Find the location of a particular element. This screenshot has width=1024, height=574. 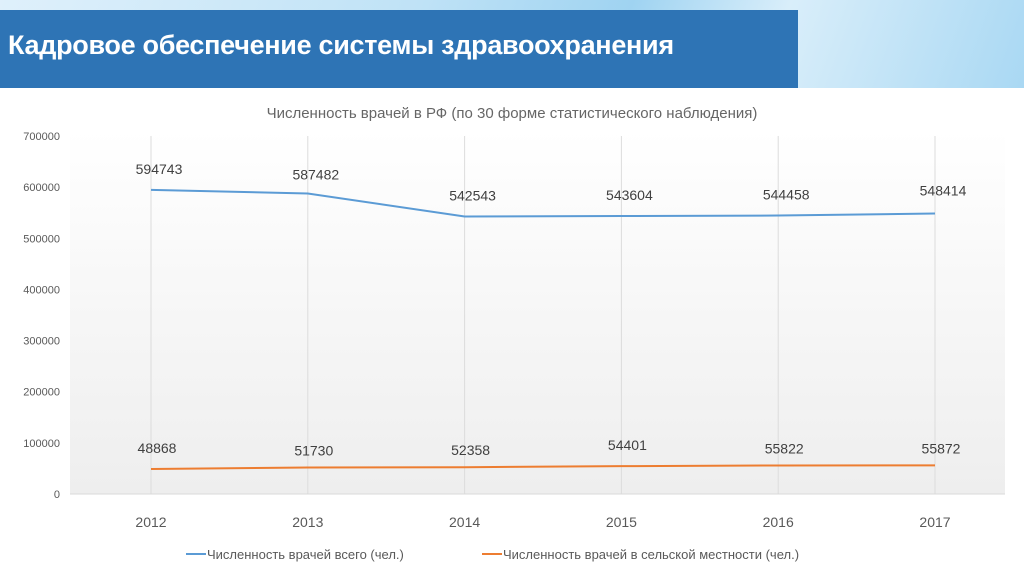

x-tick-label: 2016 is located at coordinates (778, 522).